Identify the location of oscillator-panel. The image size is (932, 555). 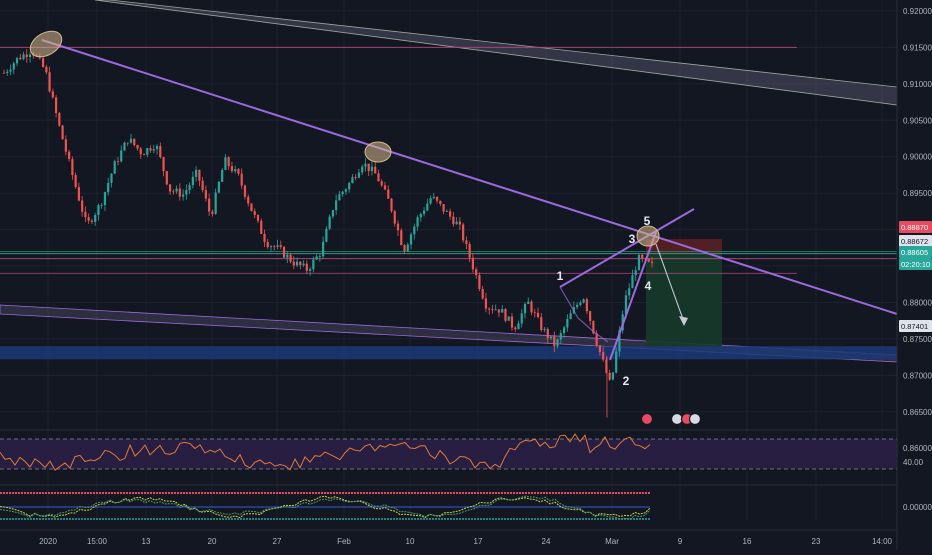
(466, 502).